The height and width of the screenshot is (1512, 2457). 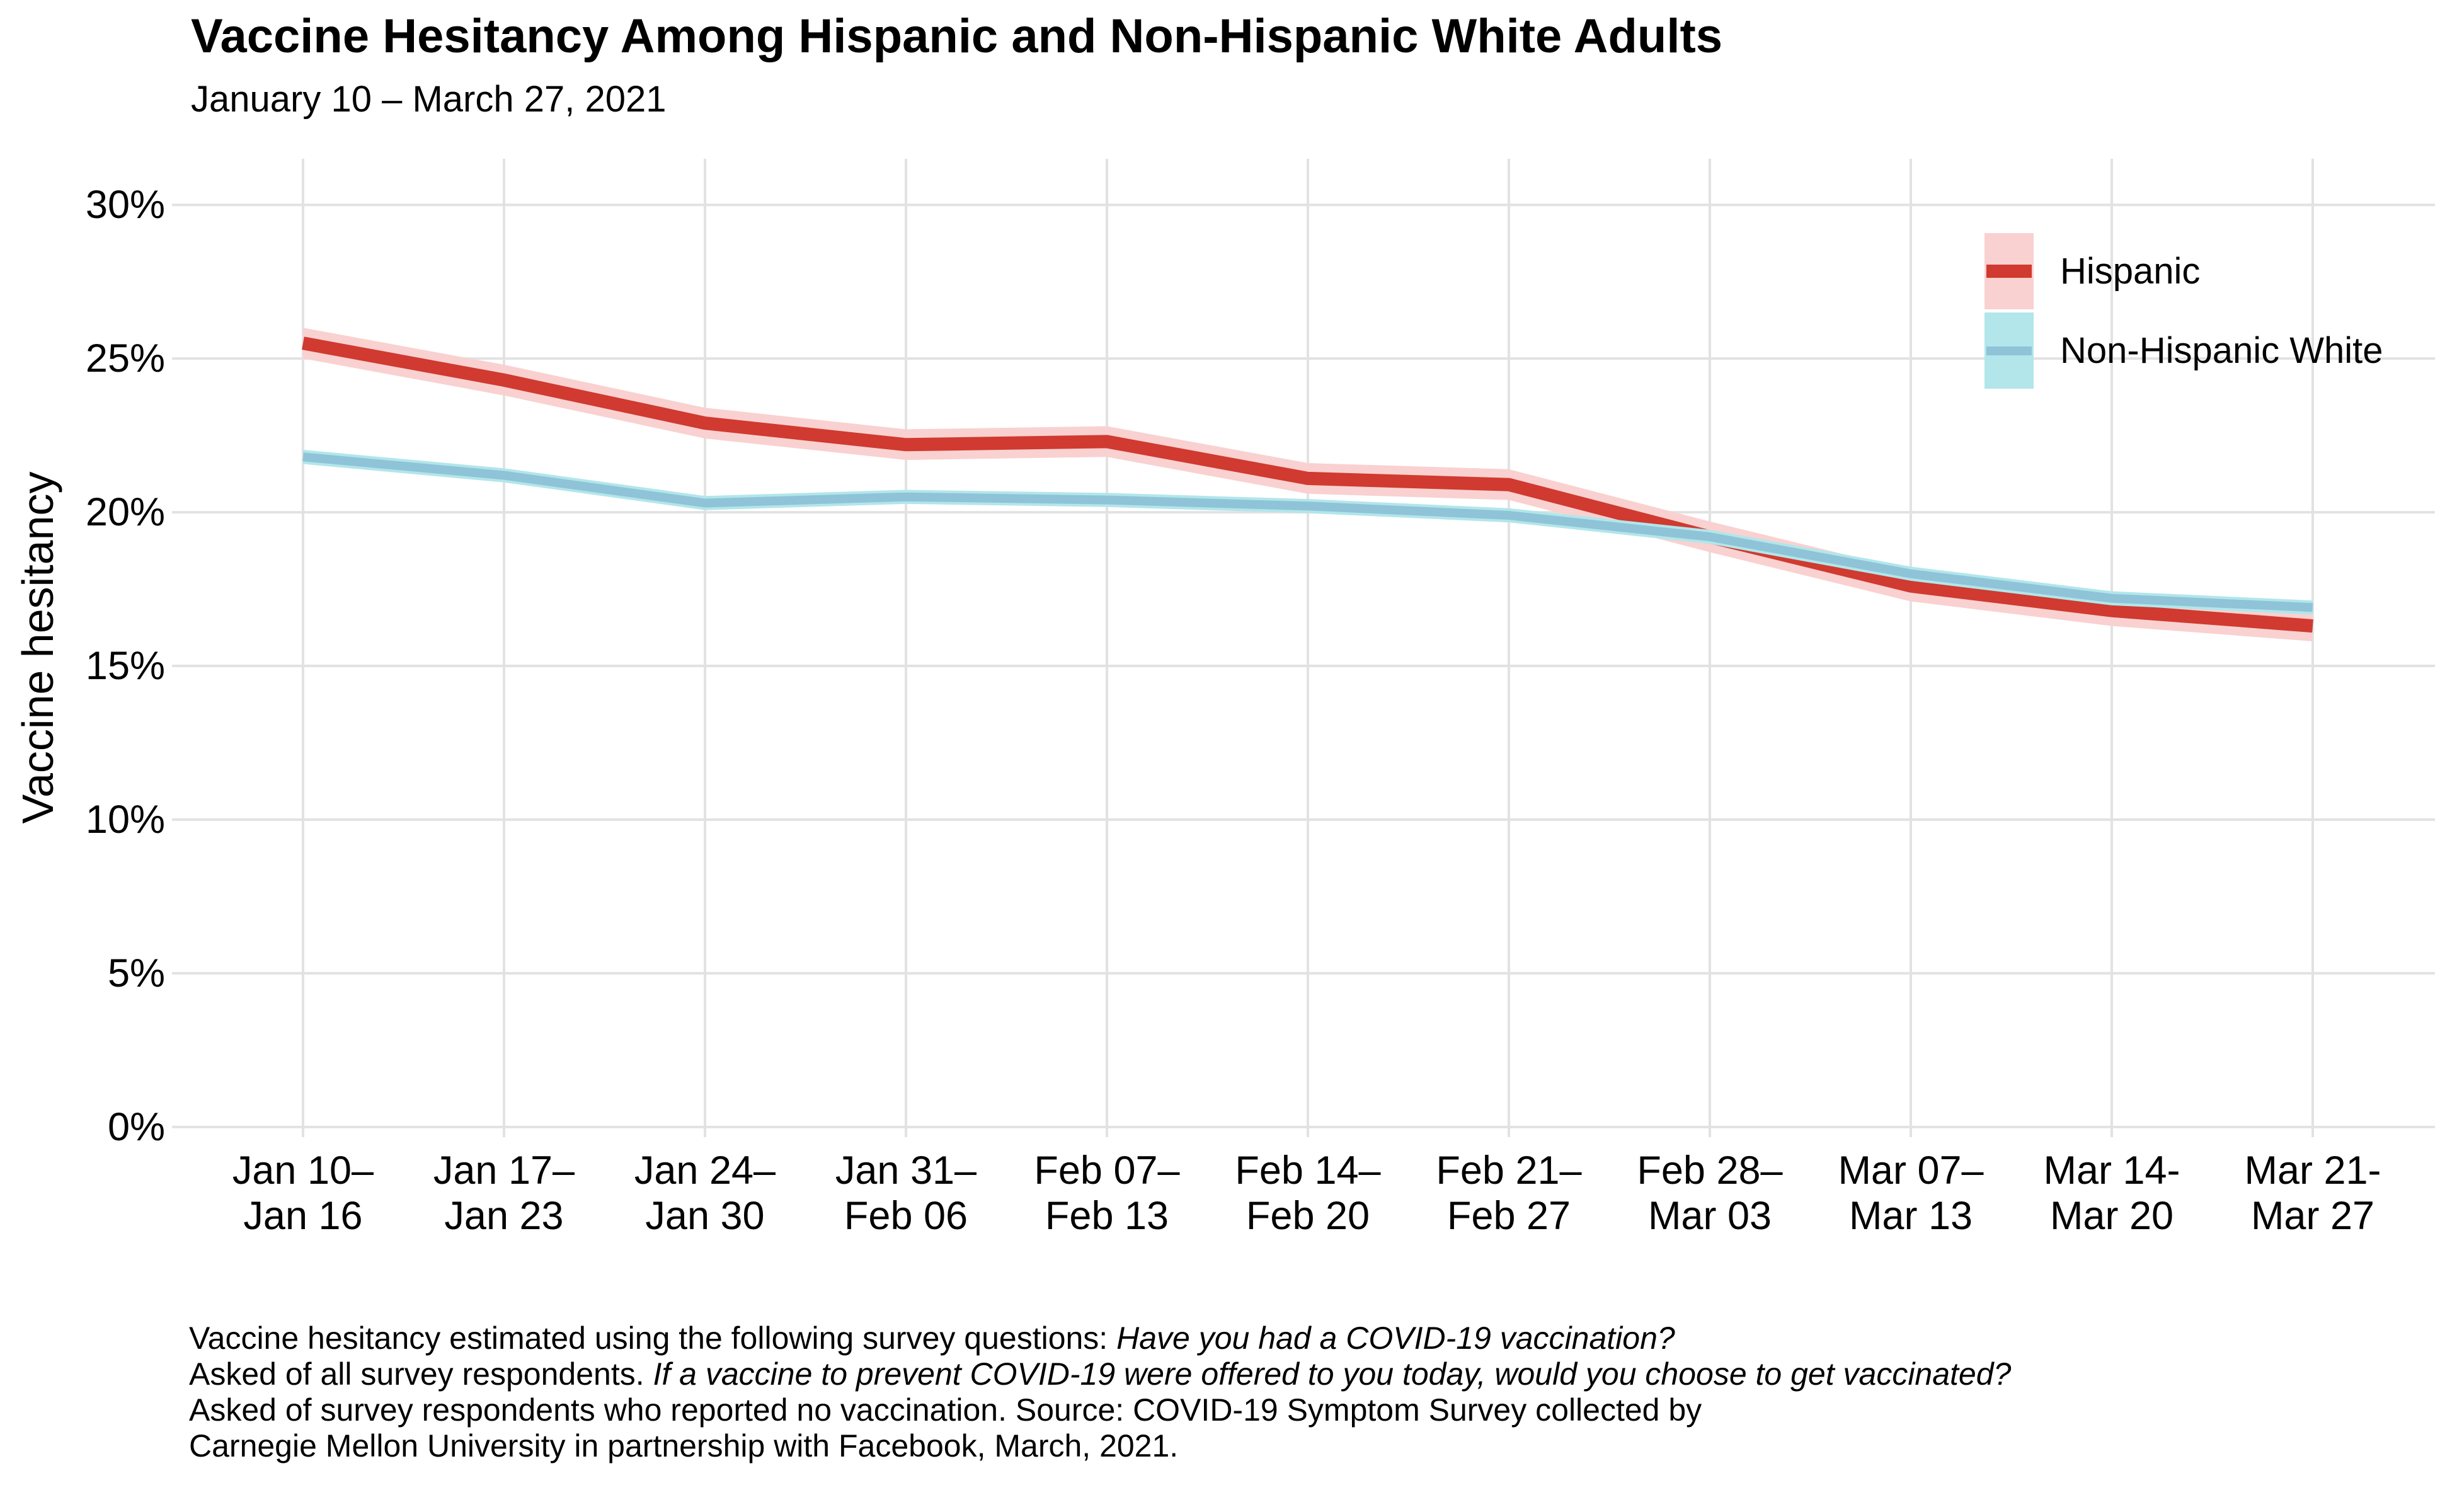 I want to click on chart-subtitle: January 10 – March 27, 2021, so click(x=429, y=99).